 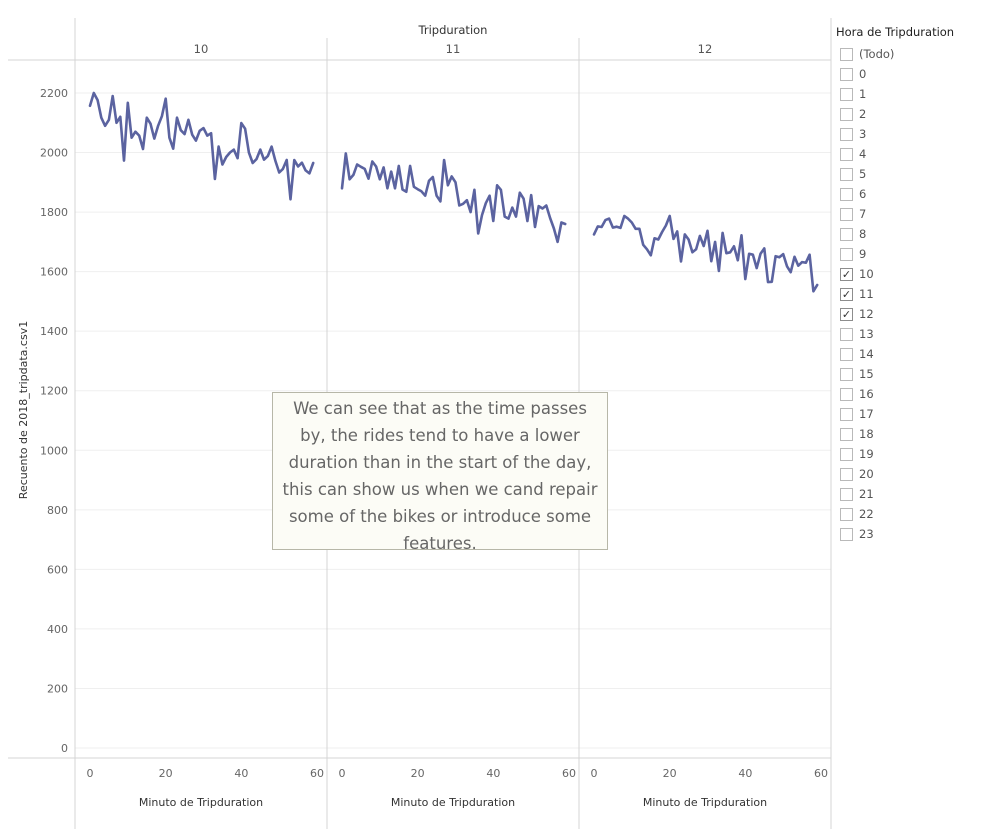 What do you see at coordinates (866, 314) in the screenshot?
I see `filter-item-label: 12` at bounding box center [866, 314].